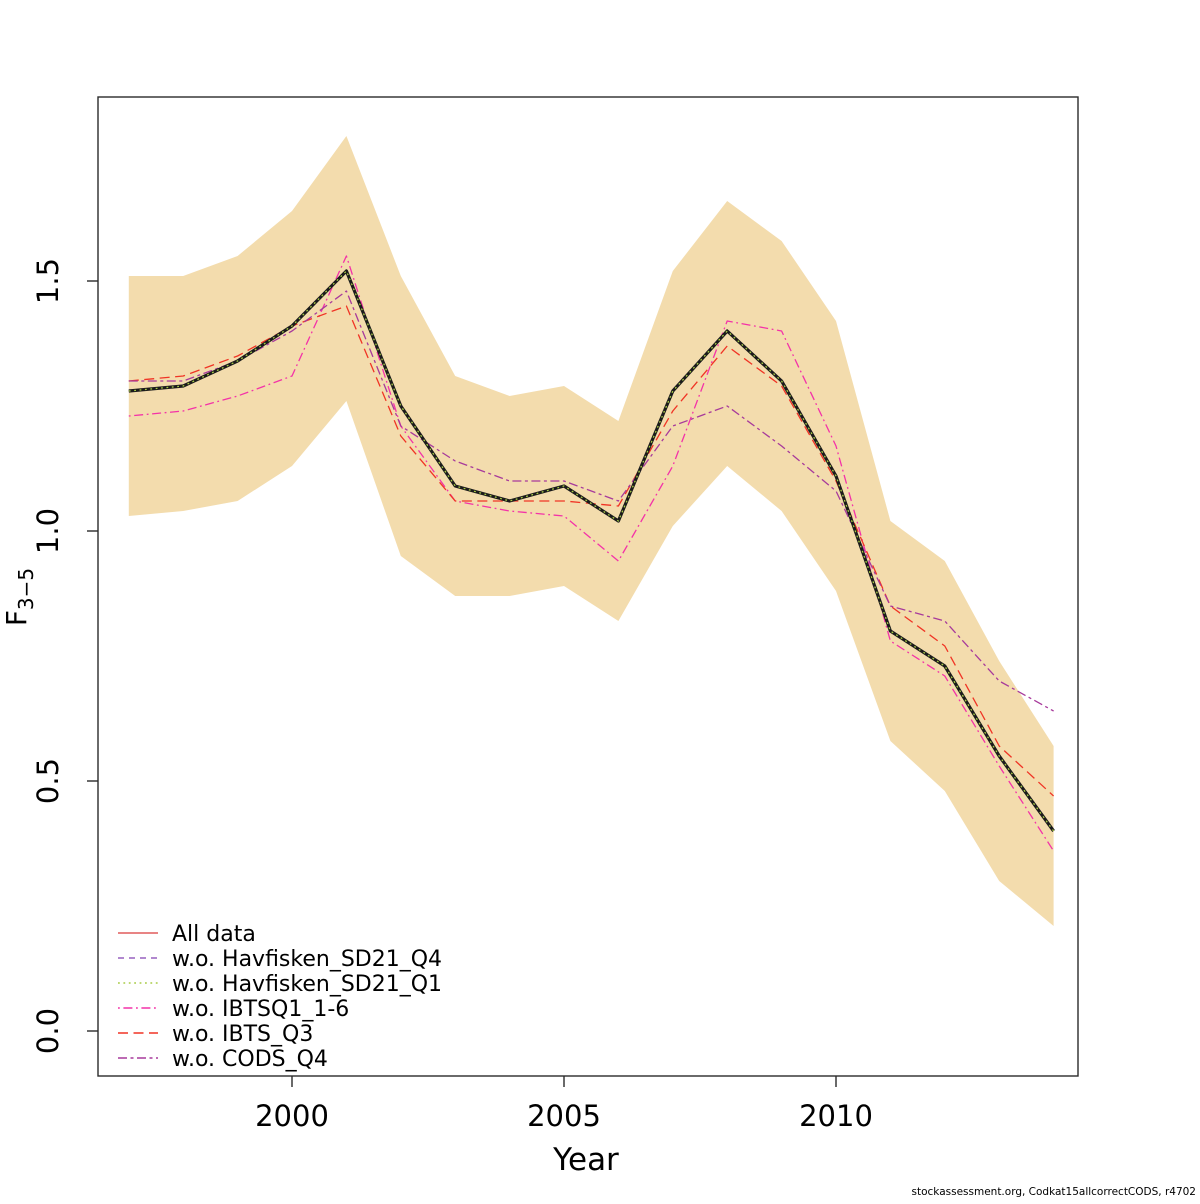 Image resolution: width=1200 pixels, height=1204 pixels. Describe the element at coordinates (48, 281) in the screenshot. I see `y-tick-label-1.5: 1.5` at that location.